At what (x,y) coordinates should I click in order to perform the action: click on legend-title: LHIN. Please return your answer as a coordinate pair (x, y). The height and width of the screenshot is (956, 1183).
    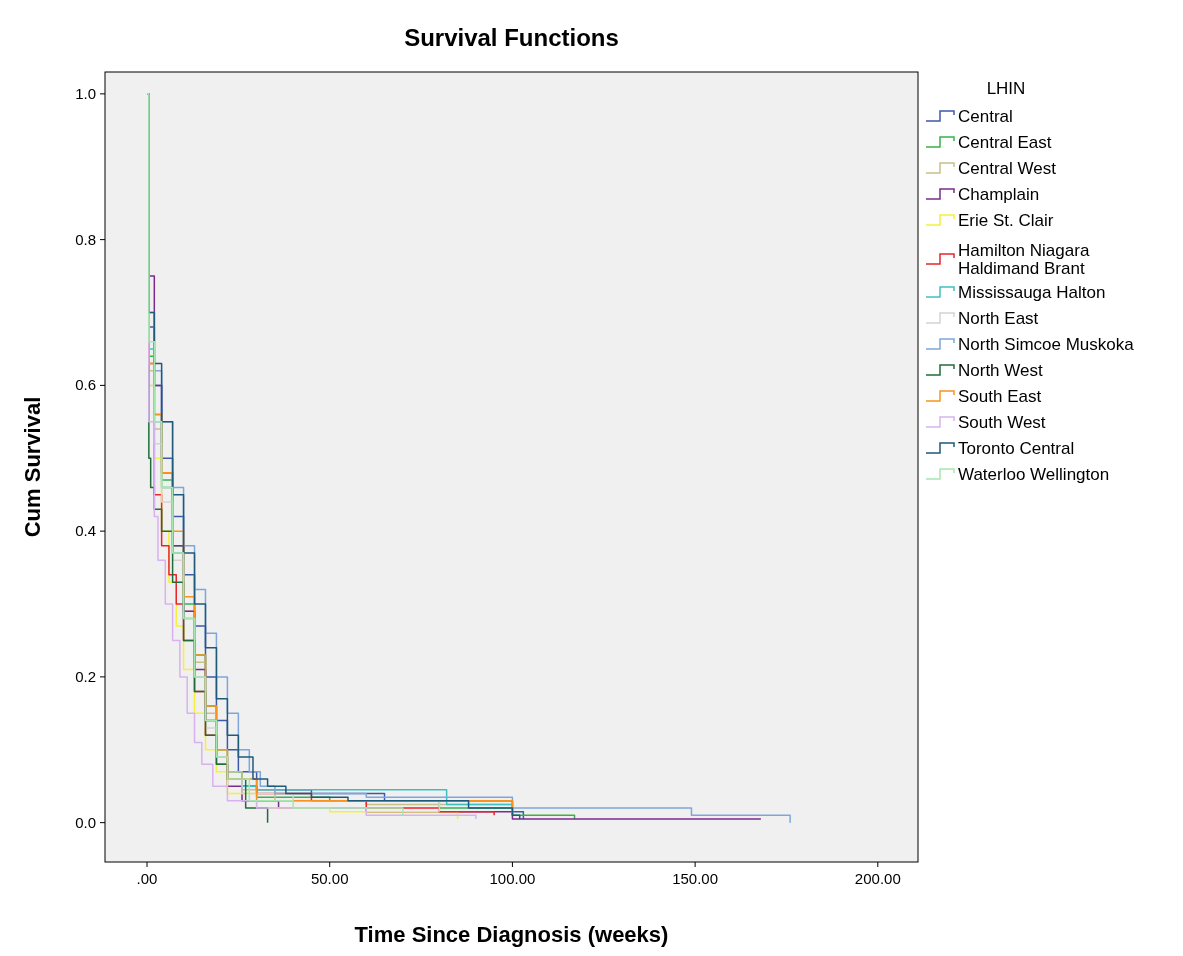
    Looking at the image, I should click on (1006, 88).